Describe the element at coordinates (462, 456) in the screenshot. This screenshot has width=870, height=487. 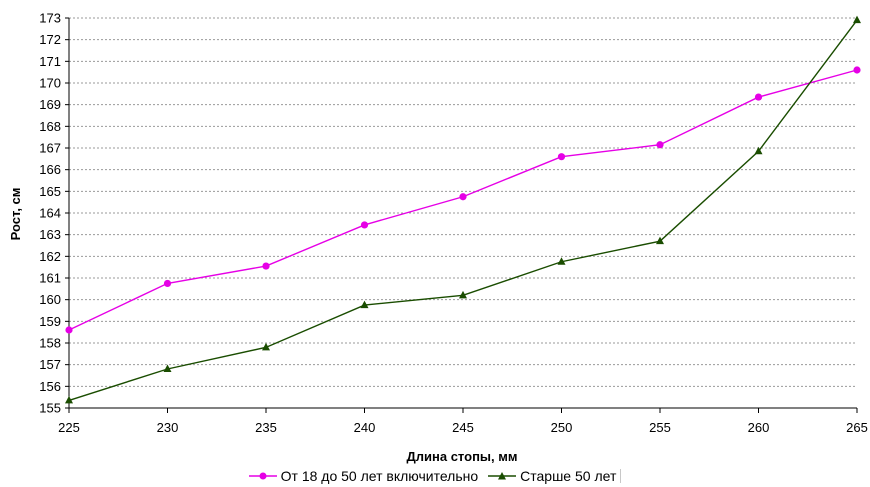
I see `x-axis-title: Длина стопы, мм` at that location.